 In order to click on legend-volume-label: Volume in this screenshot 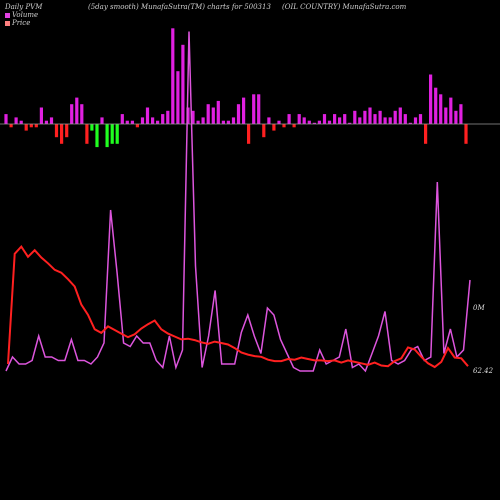, I will do `click(25, 15)`.